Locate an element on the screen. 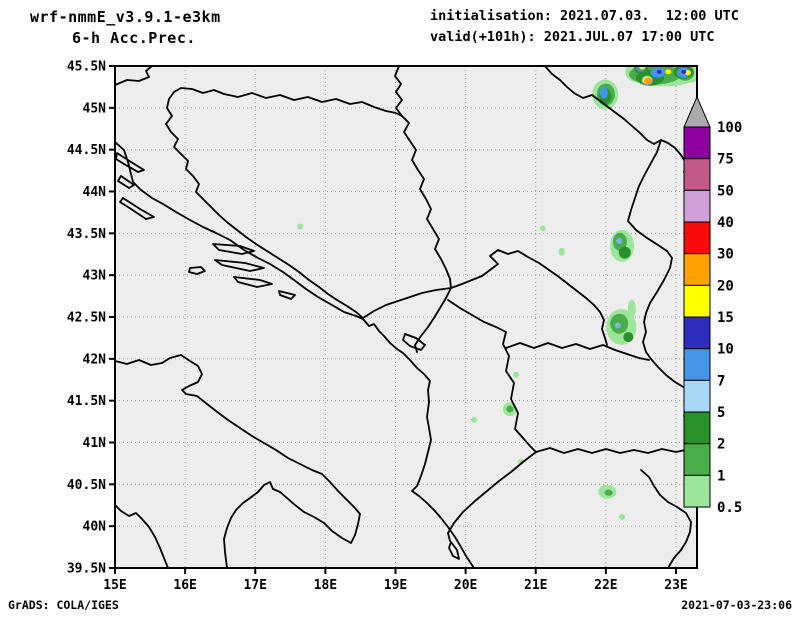  y-tick-label: 42N is located at coordinates (95, 359).